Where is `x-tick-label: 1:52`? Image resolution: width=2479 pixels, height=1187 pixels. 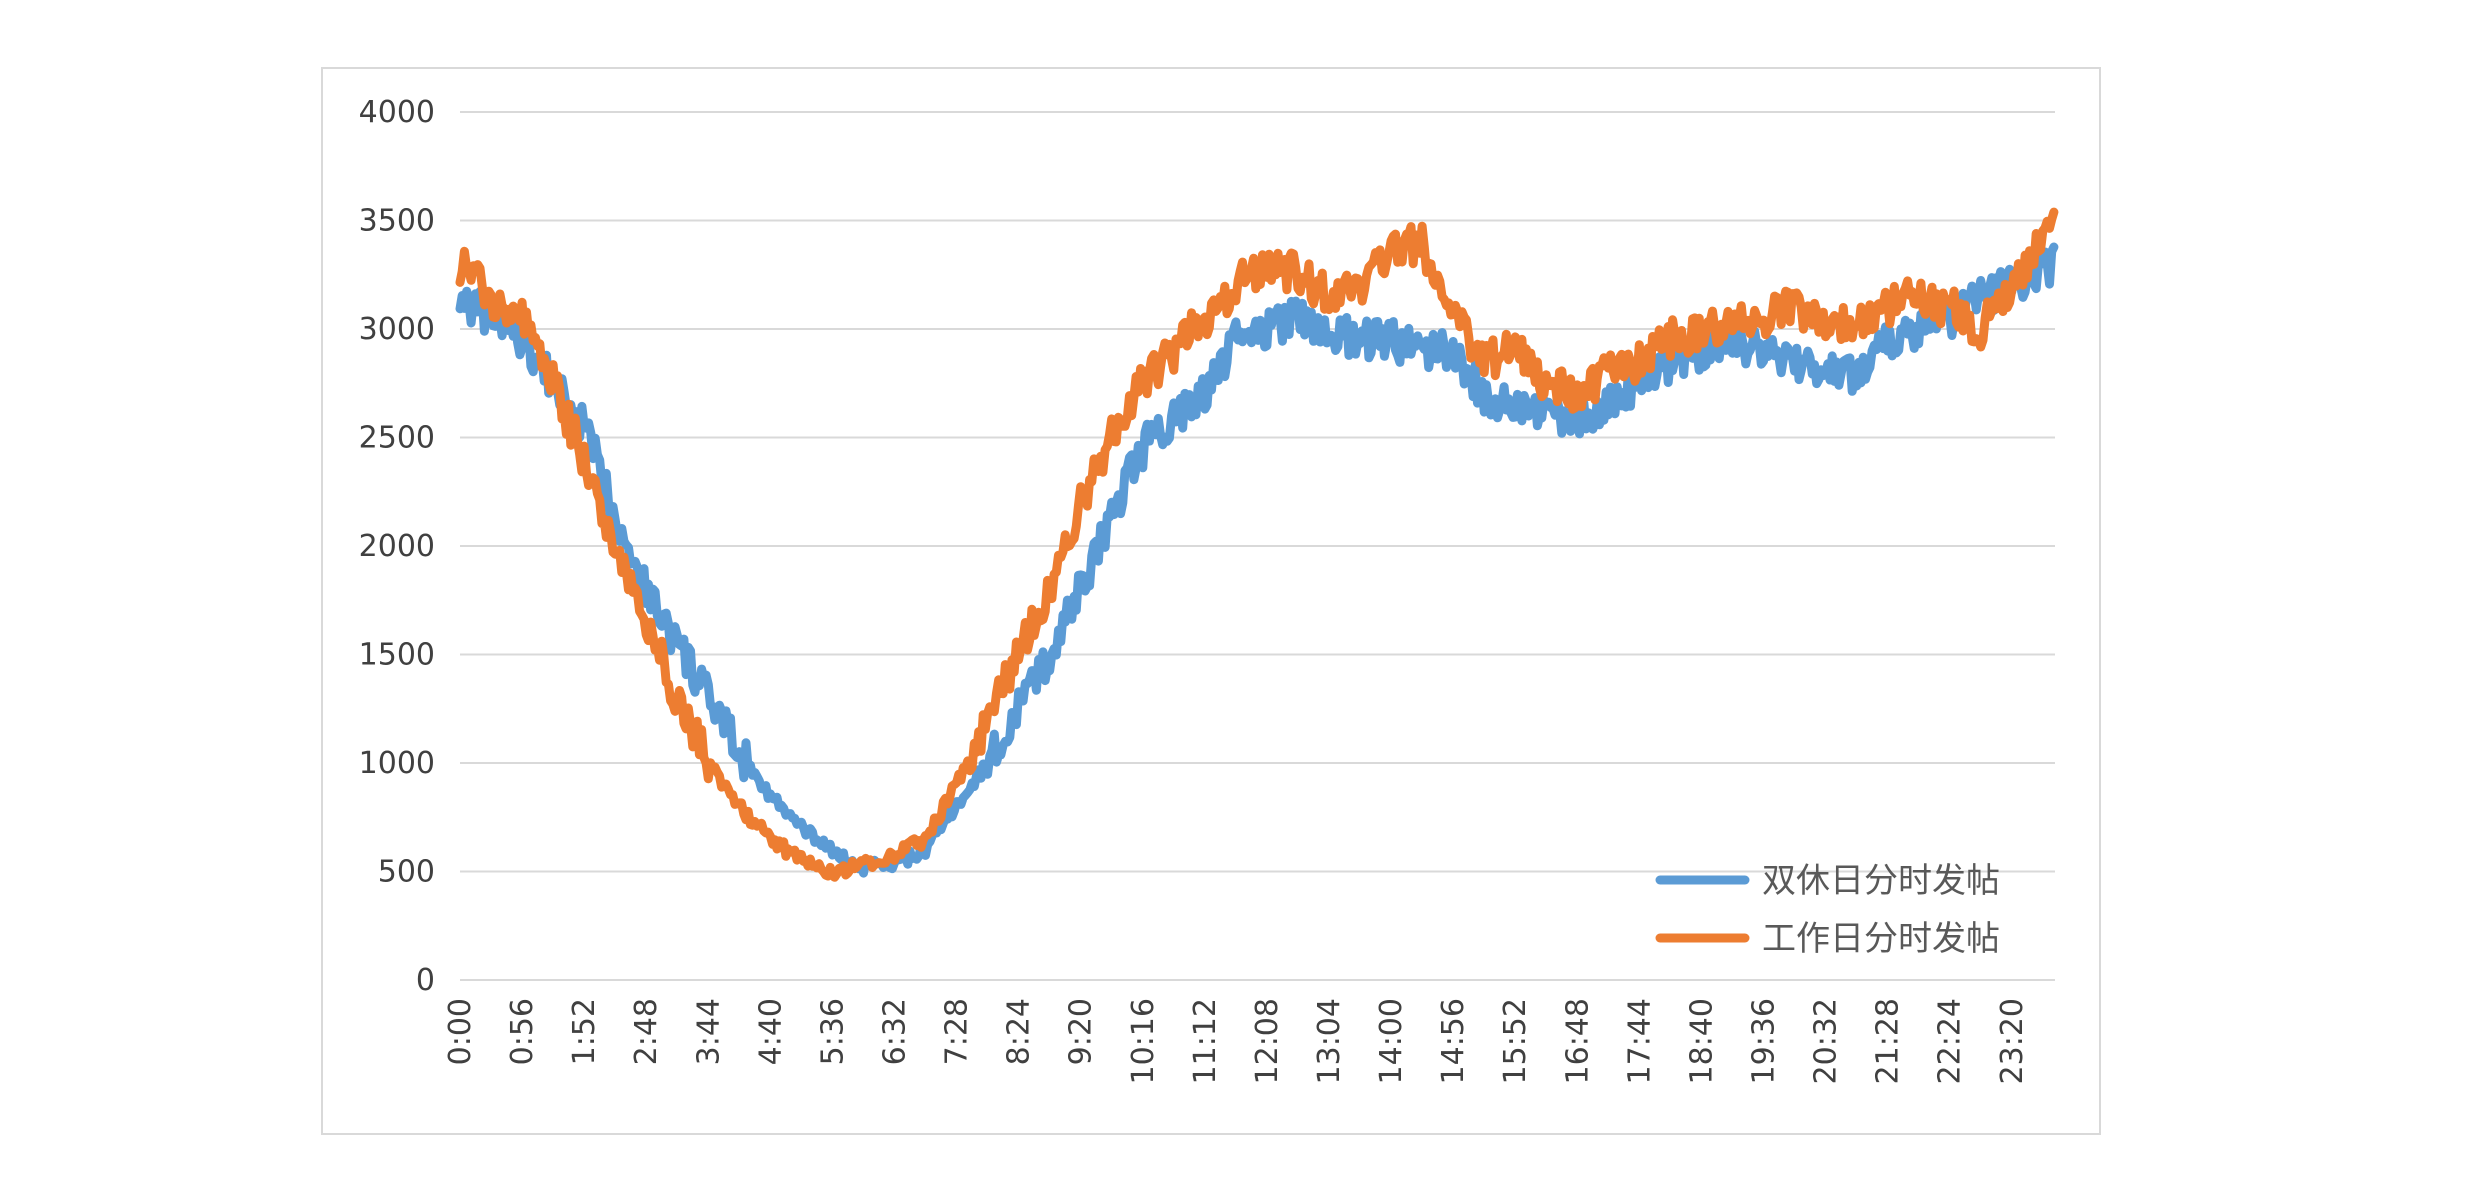
x-tick-label: 1:52 is located at coordinates (584, 1031).